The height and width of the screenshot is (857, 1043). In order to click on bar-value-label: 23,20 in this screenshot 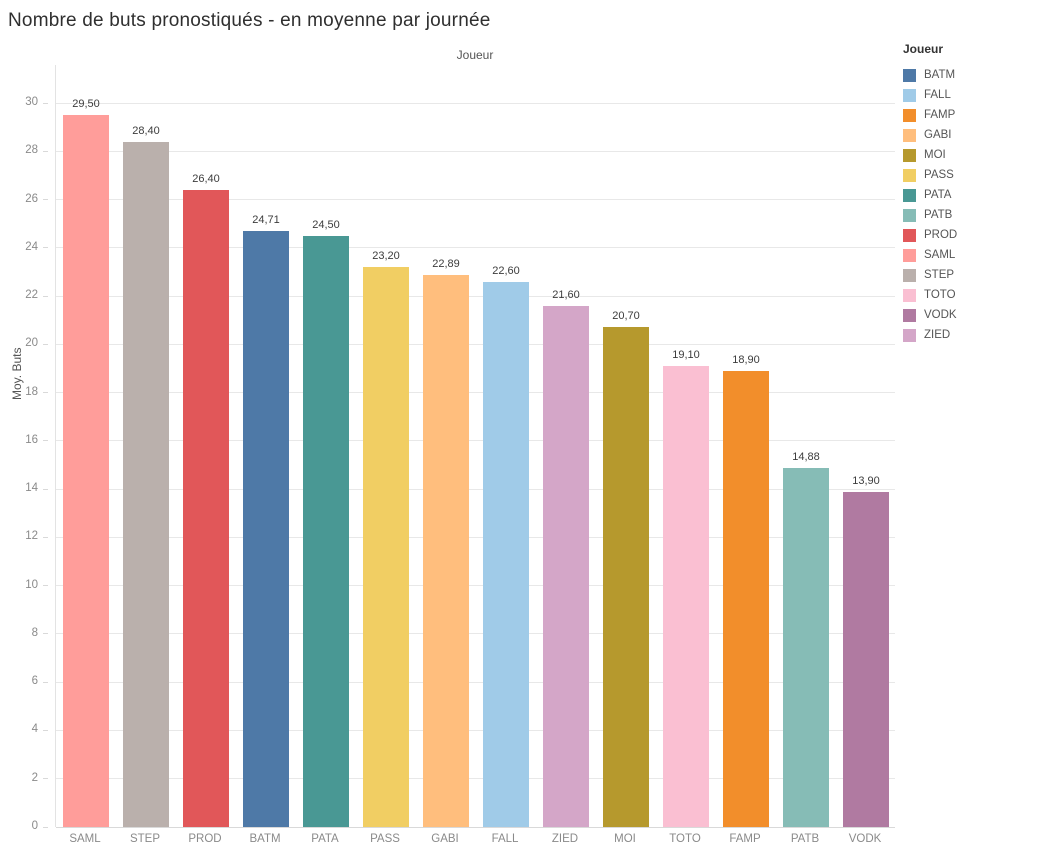, I will do `click(386, 256)`.